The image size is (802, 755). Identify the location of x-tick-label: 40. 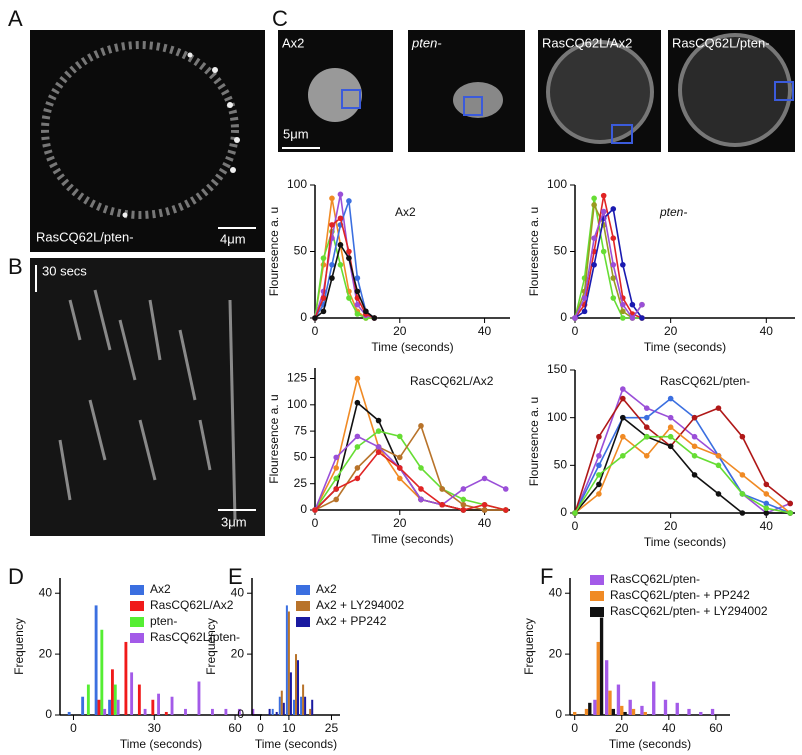
(485, 523).